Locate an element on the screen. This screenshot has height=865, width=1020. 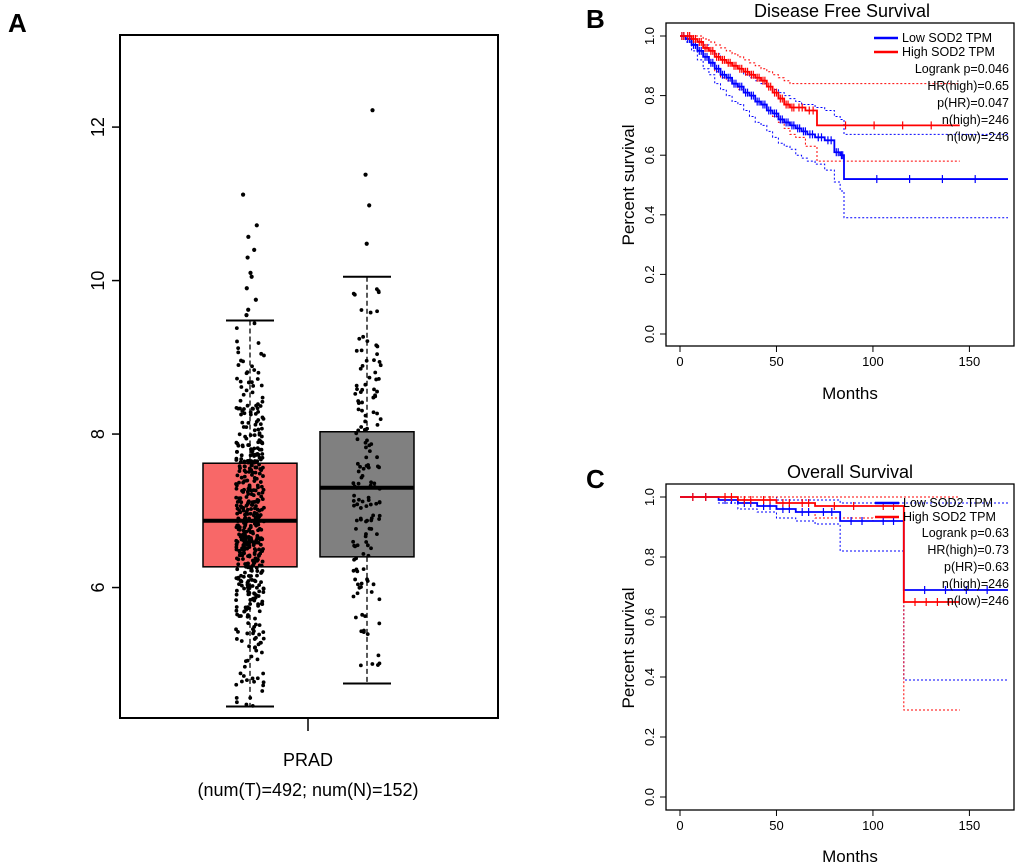
panel-c-stat-line: n(low)=246 is located at coordinates (978, 601).